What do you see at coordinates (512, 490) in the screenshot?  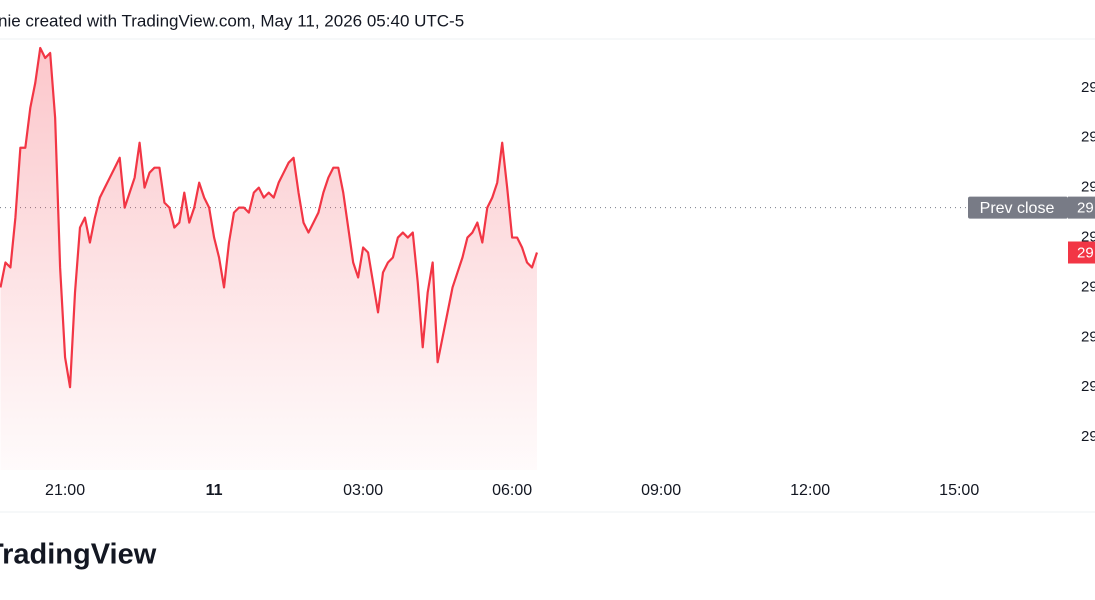 I see `x-tick-label: 06:00` at bounding box center [512, 490].